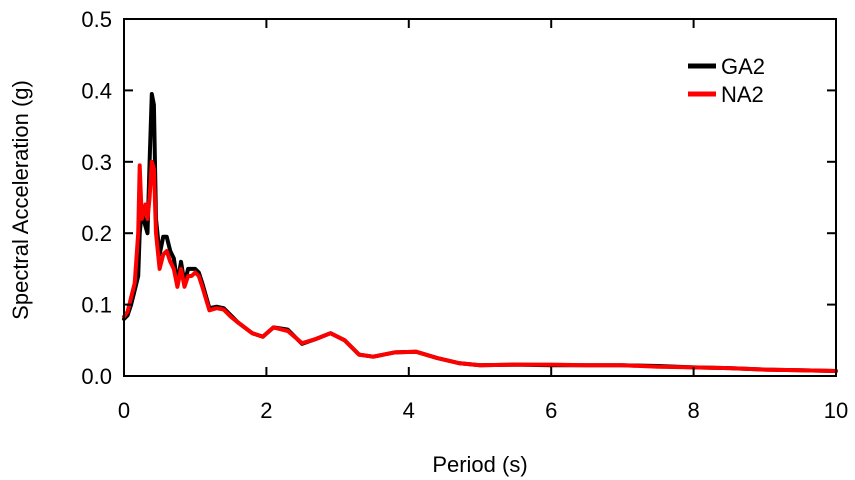 The height and width of the screenshot is (480, 855). What do you see at coordinates (266, 410) in the screenshot?
I see `x-tick-label: 2` at bounding box center [266, 410].